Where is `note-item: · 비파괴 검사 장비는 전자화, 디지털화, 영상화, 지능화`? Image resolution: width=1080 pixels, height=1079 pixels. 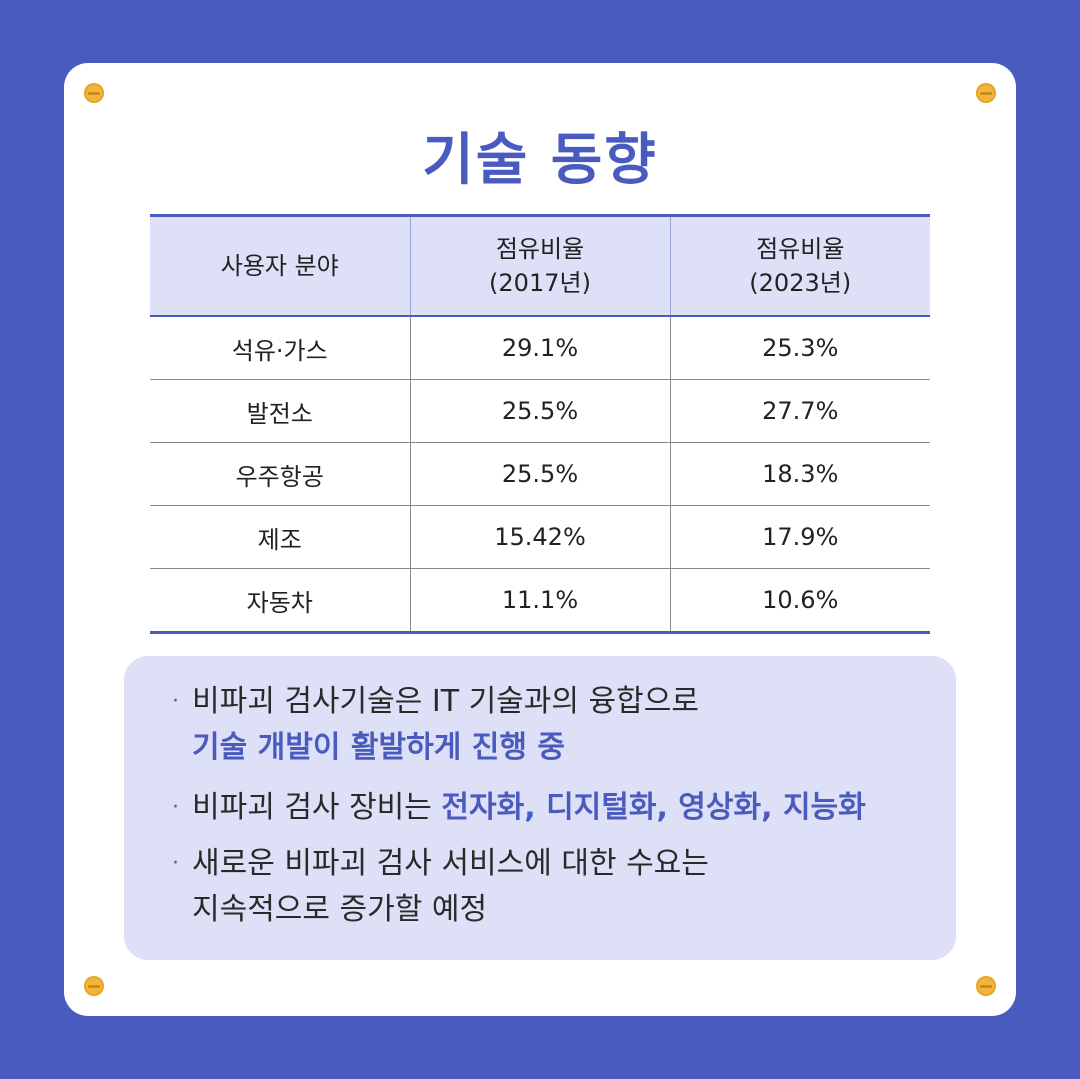 note-item: · 비파괴 검사 장비는 전자화, 디지털화, 영상화, 지능화 is located at coordinates (519, 808).